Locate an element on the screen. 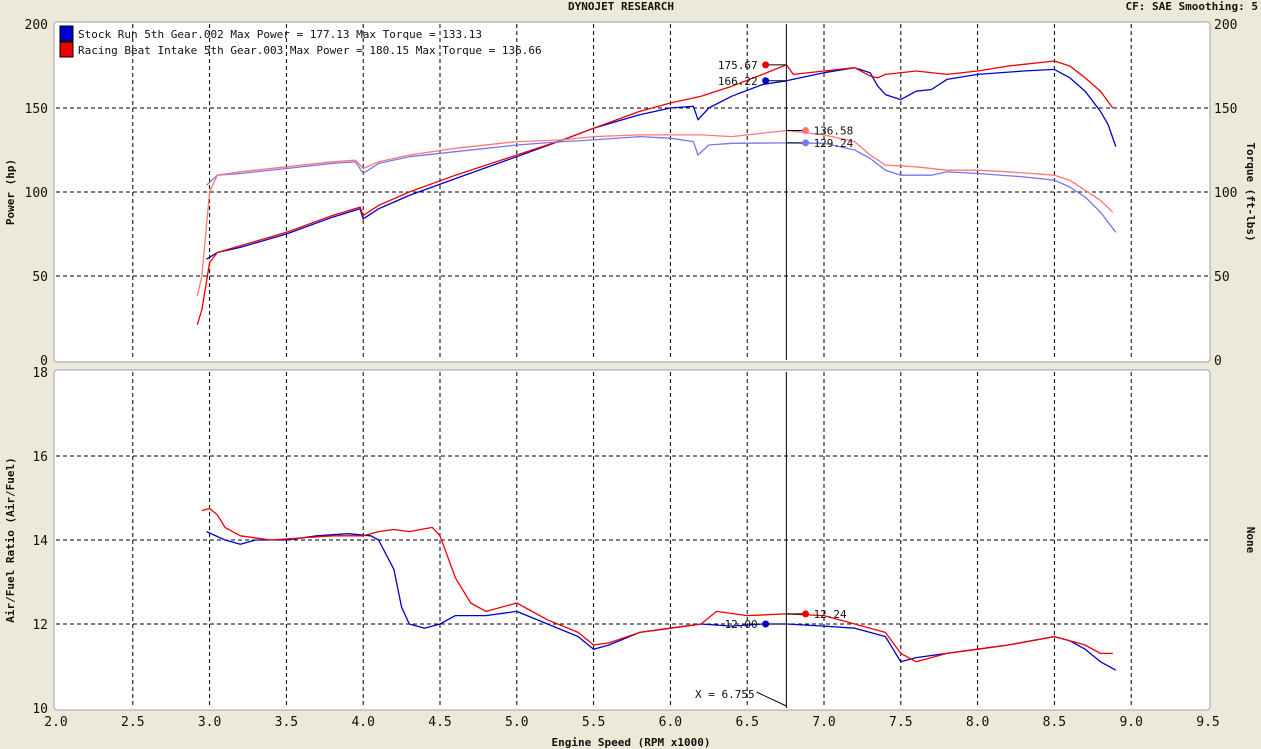 The image size is (1261, 749). top-ylabel: Power (hp) is located at coordinates (10, 192).